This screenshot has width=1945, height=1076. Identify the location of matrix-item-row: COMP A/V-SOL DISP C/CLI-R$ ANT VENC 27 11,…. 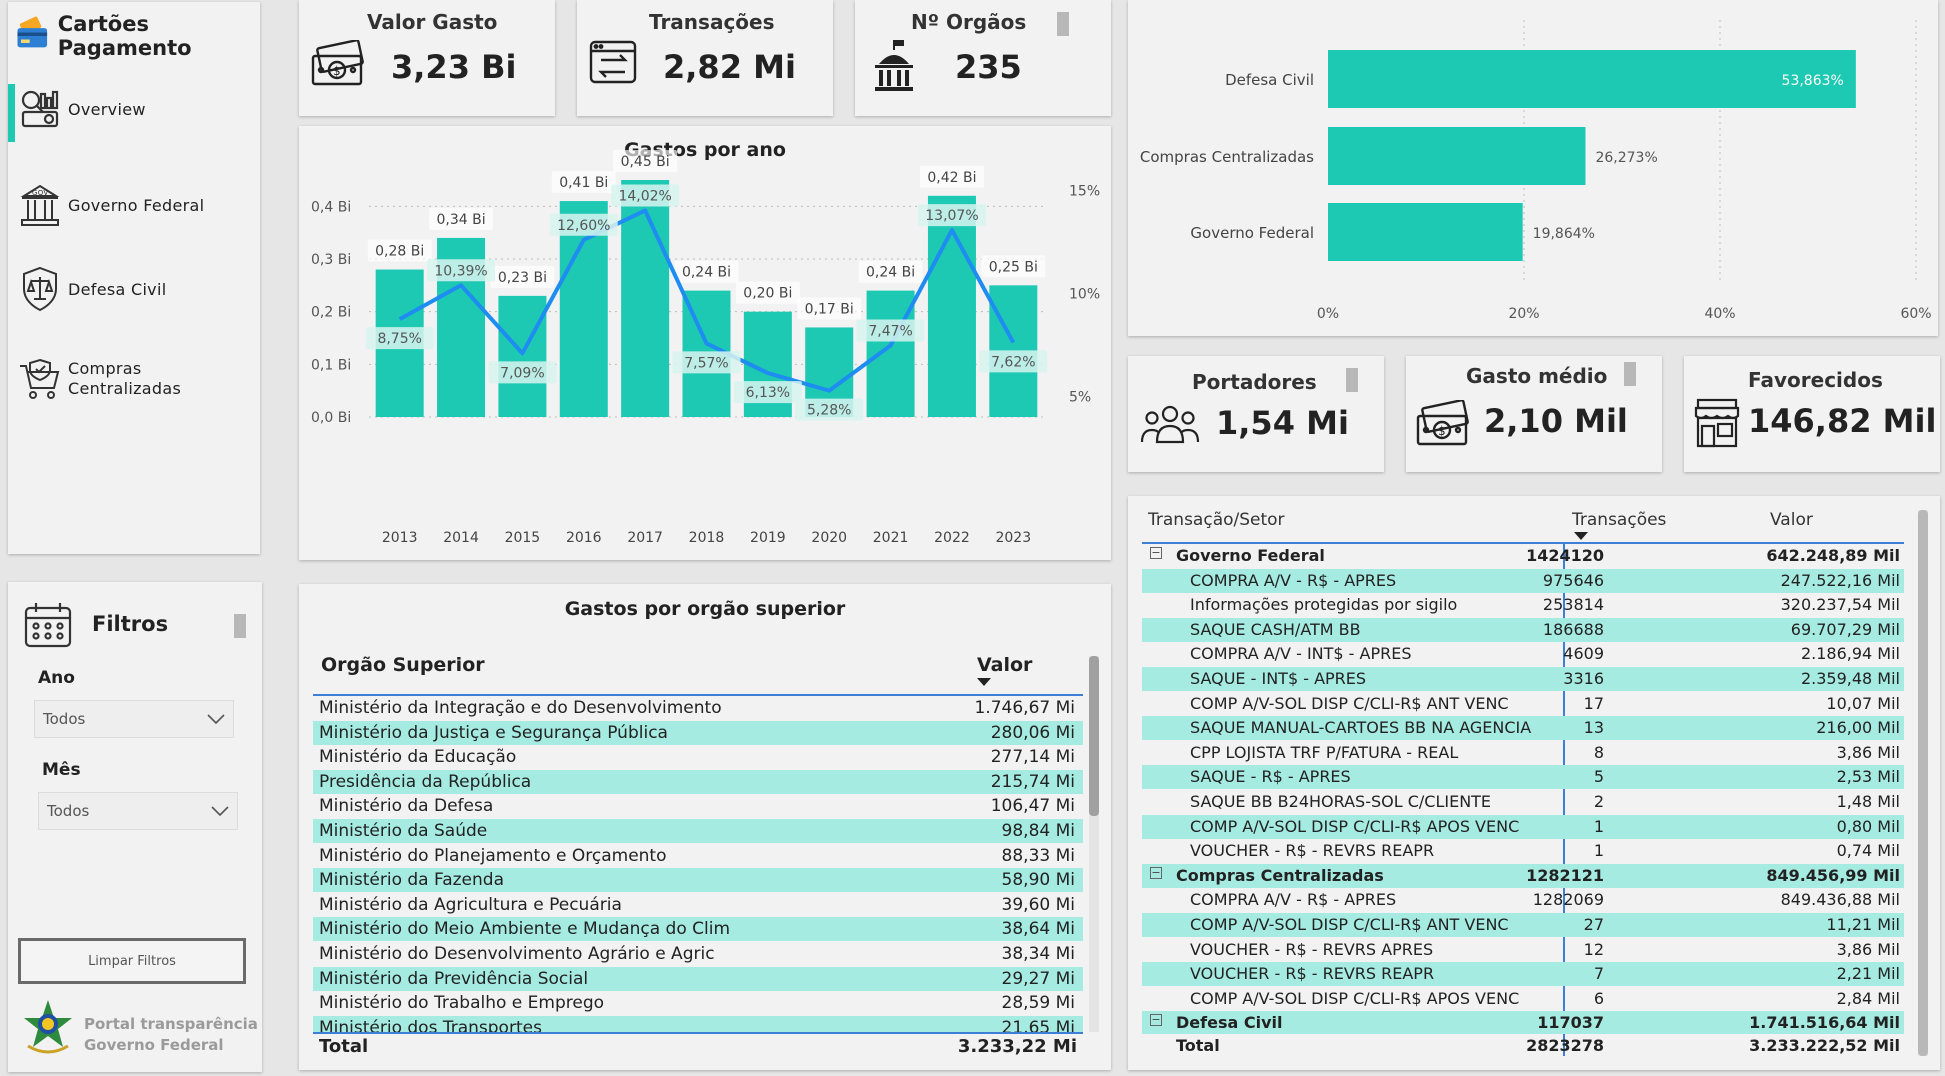
(1523, 925).